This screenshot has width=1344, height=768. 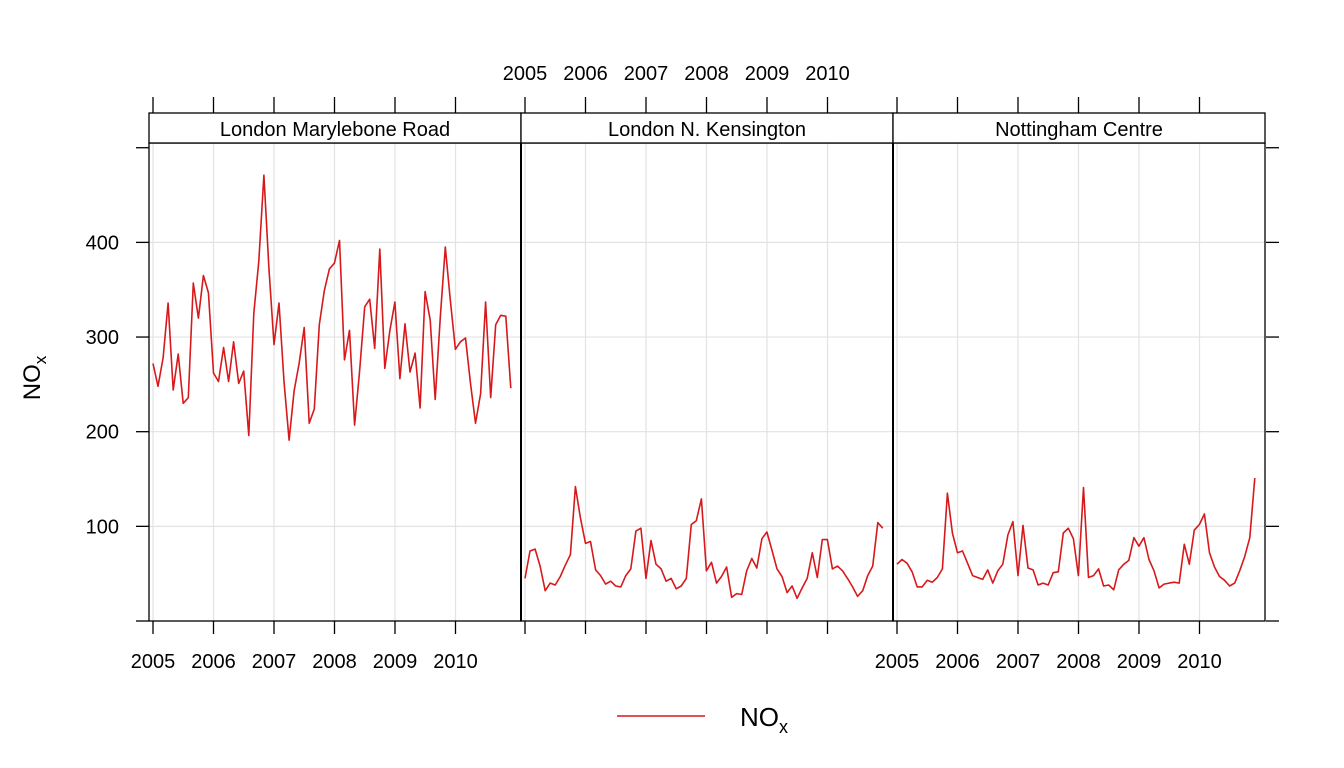 What do you see at coordinates (827, 74) in the screenshot?
I see `x-tick-label-top: 2010` at bounding box center [827, 74].